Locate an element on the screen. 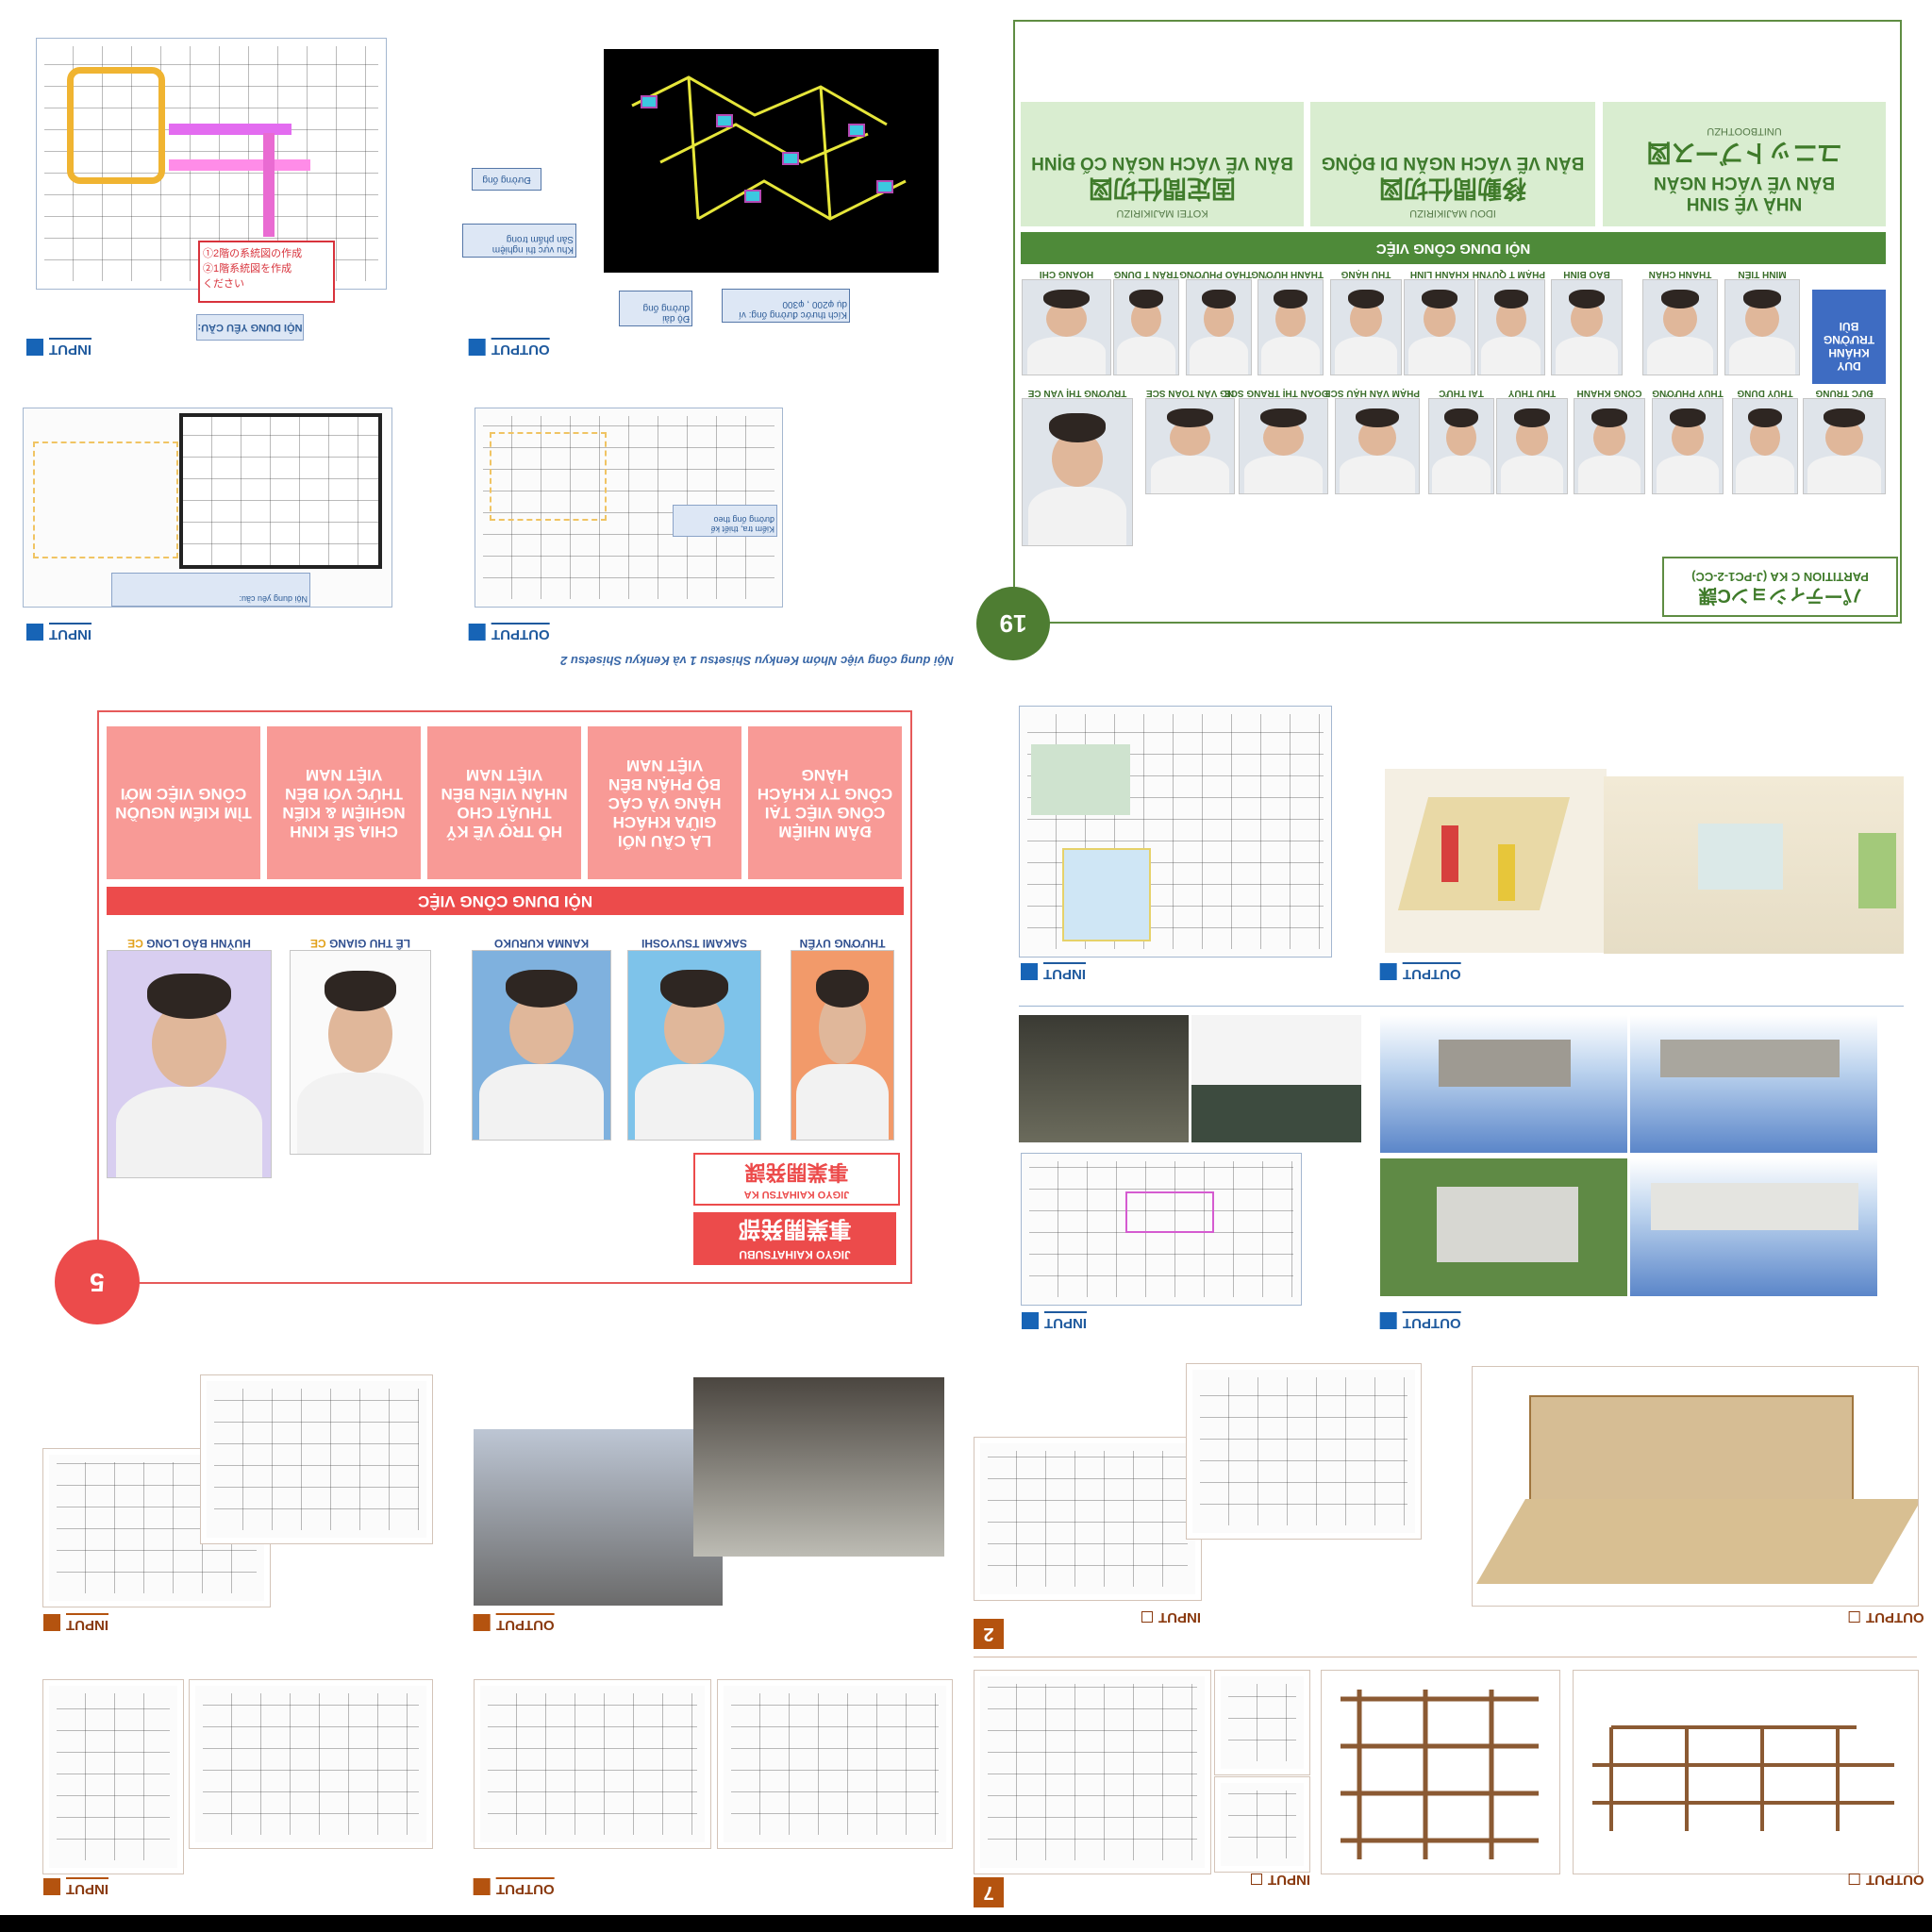  staff-card: TRƯƠNG THỊ VÂN CE is located at coordinates (1077, 467).